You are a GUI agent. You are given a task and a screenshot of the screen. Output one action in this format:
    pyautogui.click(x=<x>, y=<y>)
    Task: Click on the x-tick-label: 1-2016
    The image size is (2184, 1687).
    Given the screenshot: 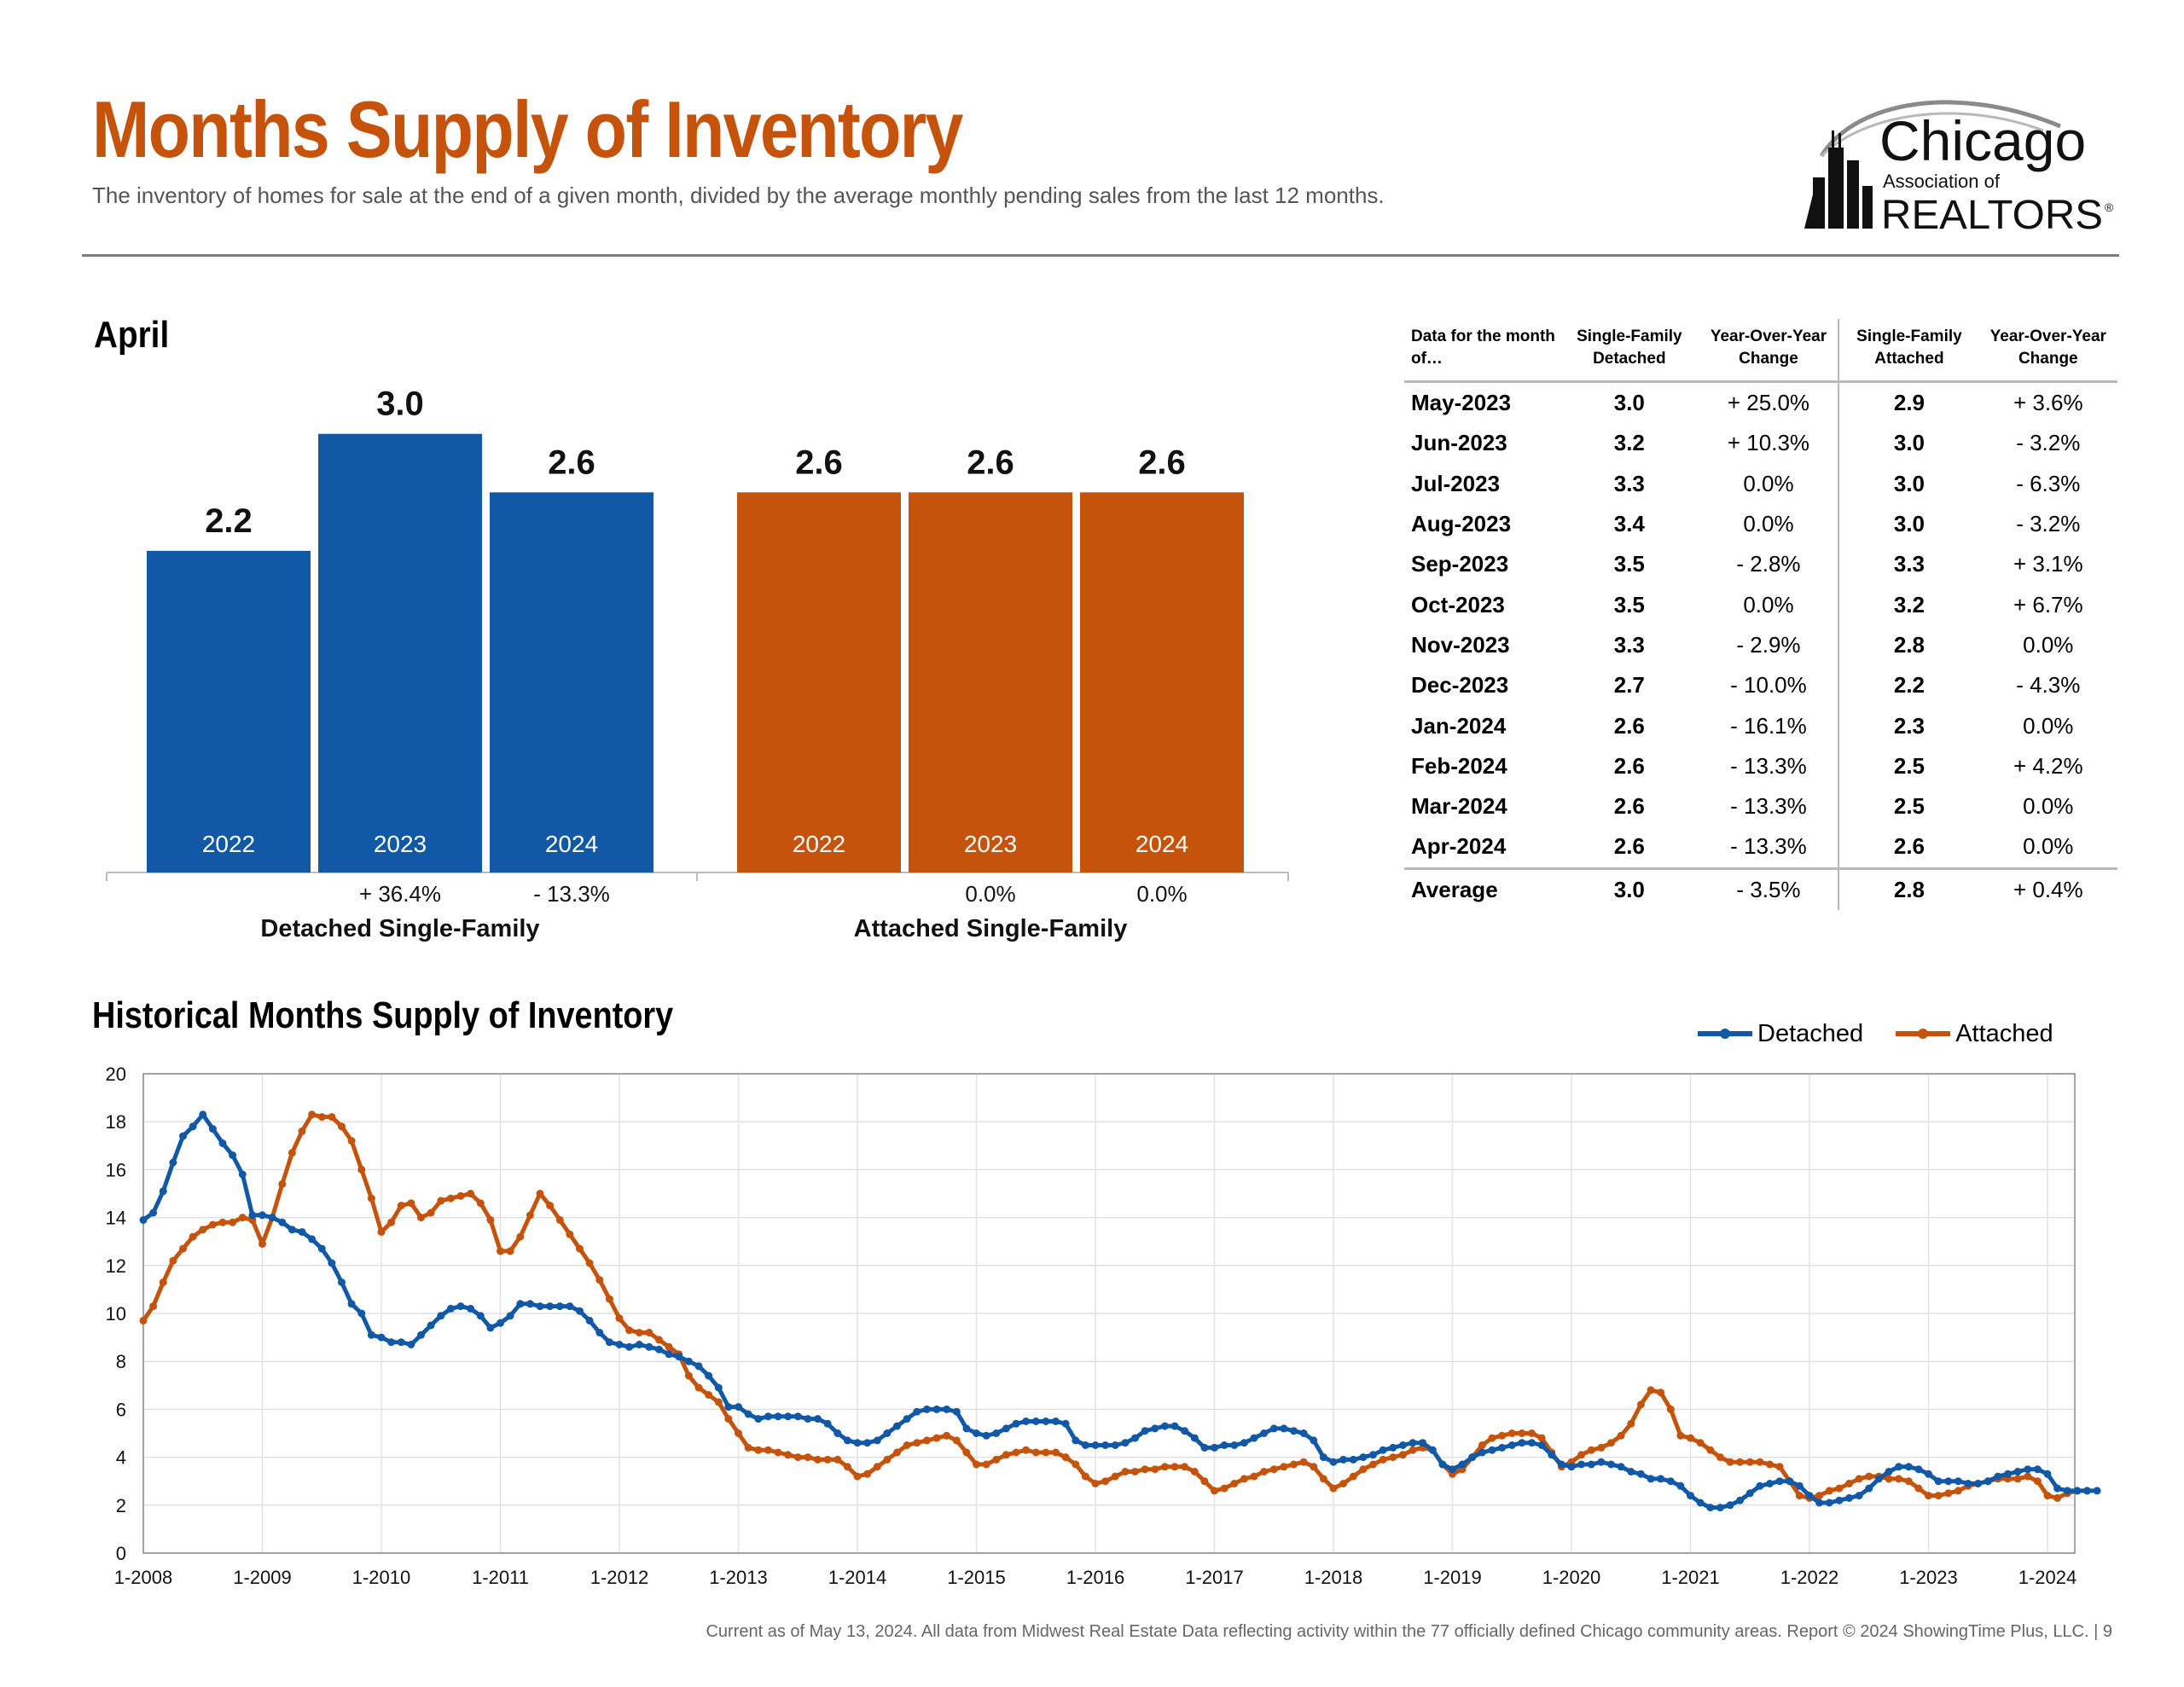 What is the action you would take?
    pyautogui.click(x=1095, y=1578)
    